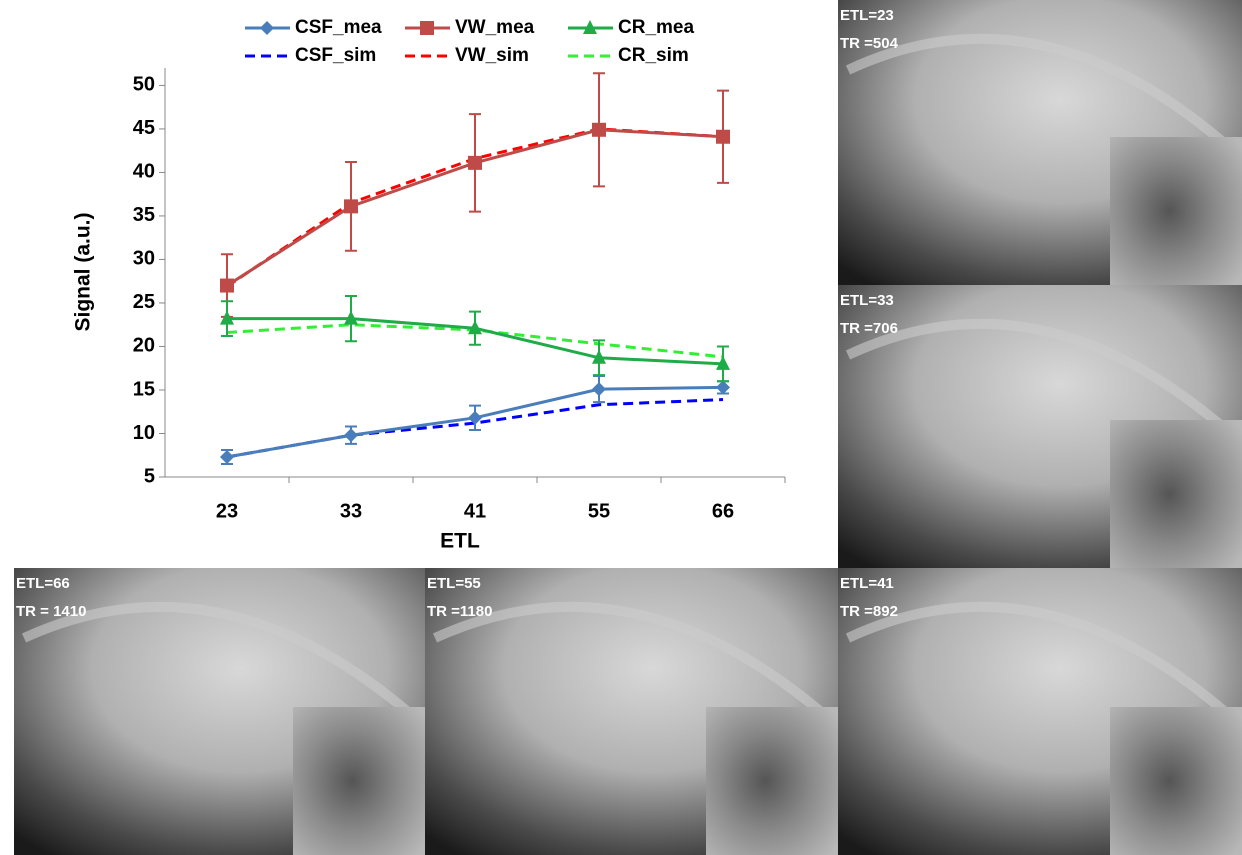  What do you see at coordinates (454, 583) in the screenshot?
I see `panel-etl-label: ETL=55` at bounding box center [454, 583].